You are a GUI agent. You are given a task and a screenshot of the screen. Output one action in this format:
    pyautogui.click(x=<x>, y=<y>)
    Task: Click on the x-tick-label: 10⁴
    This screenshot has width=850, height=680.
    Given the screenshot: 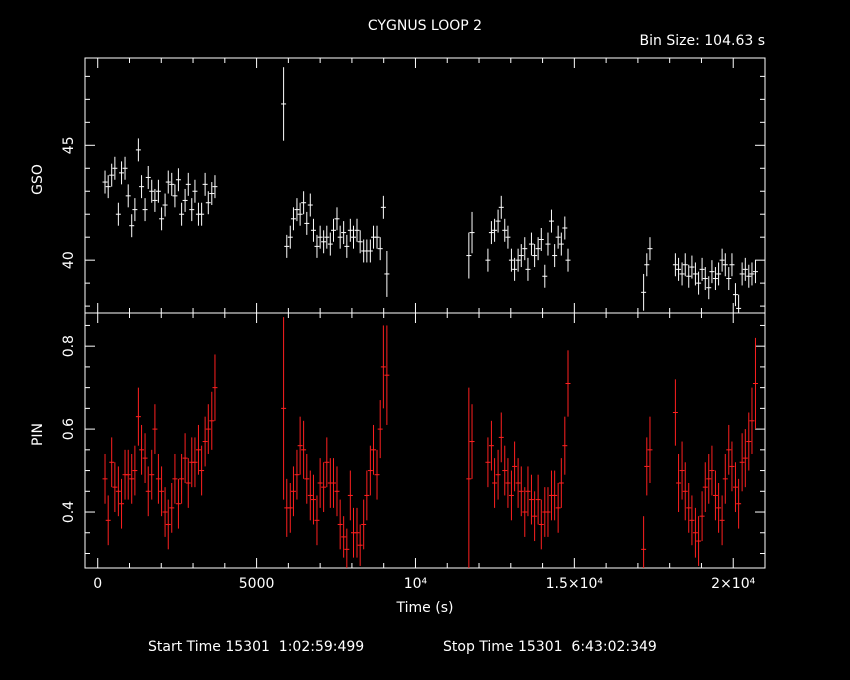 What is the action you would take?
    pyautogui.click(x=416, y=584)
    